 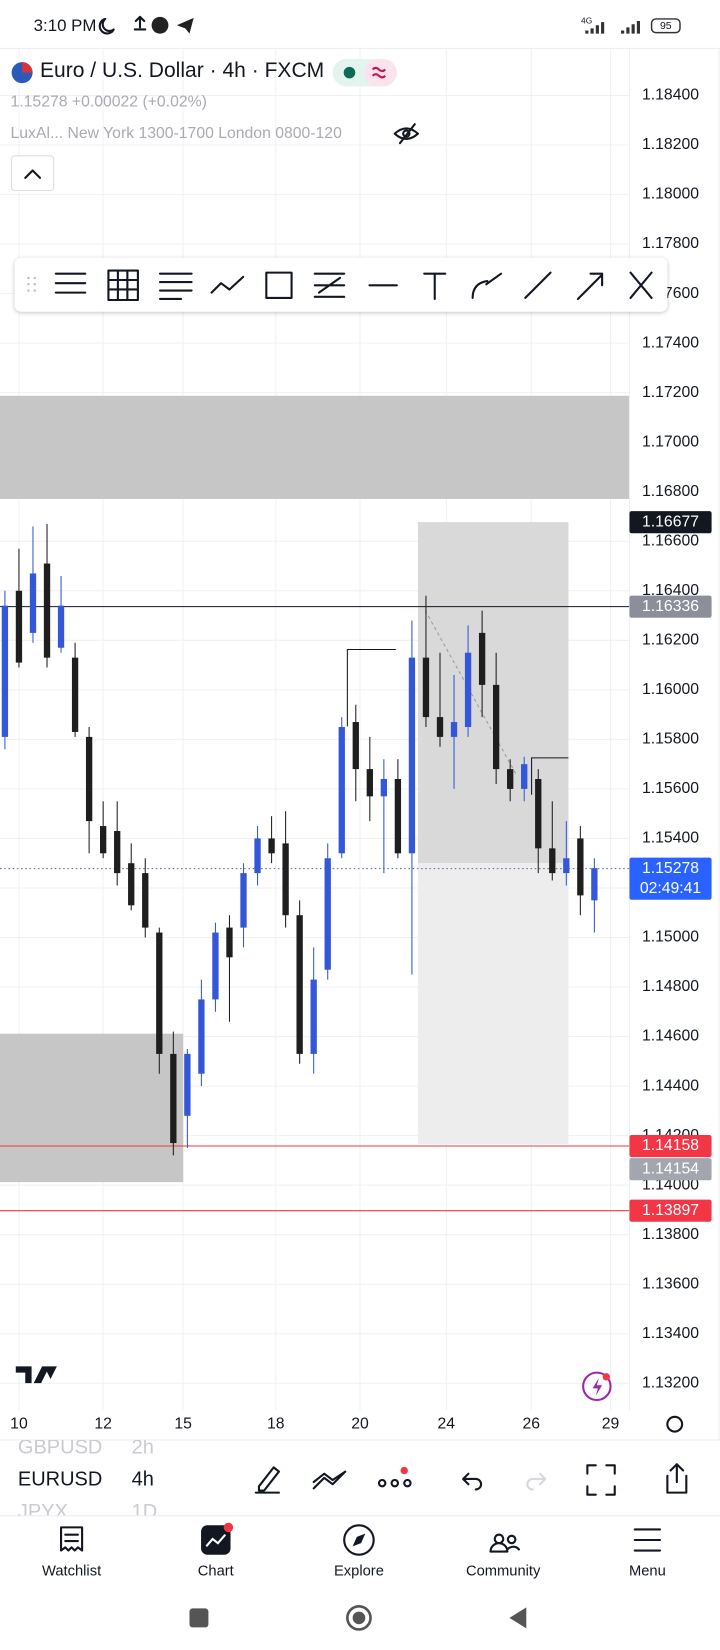 I want to click on text-tool, so click(x=435, y=286).